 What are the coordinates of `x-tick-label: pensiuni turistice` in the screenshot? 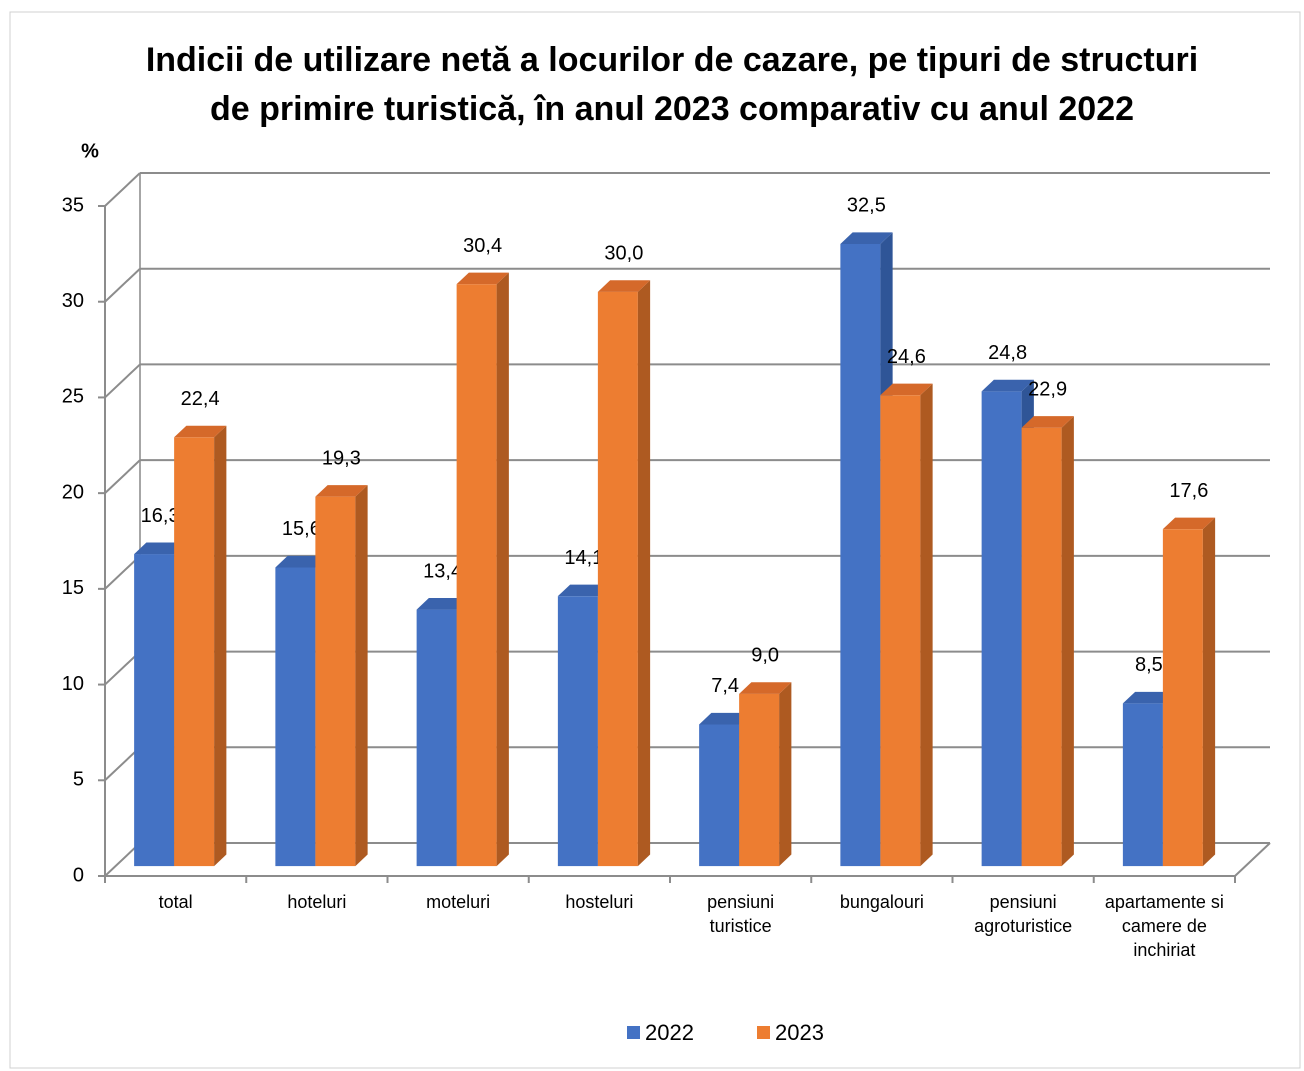 It's located at (741, 914).